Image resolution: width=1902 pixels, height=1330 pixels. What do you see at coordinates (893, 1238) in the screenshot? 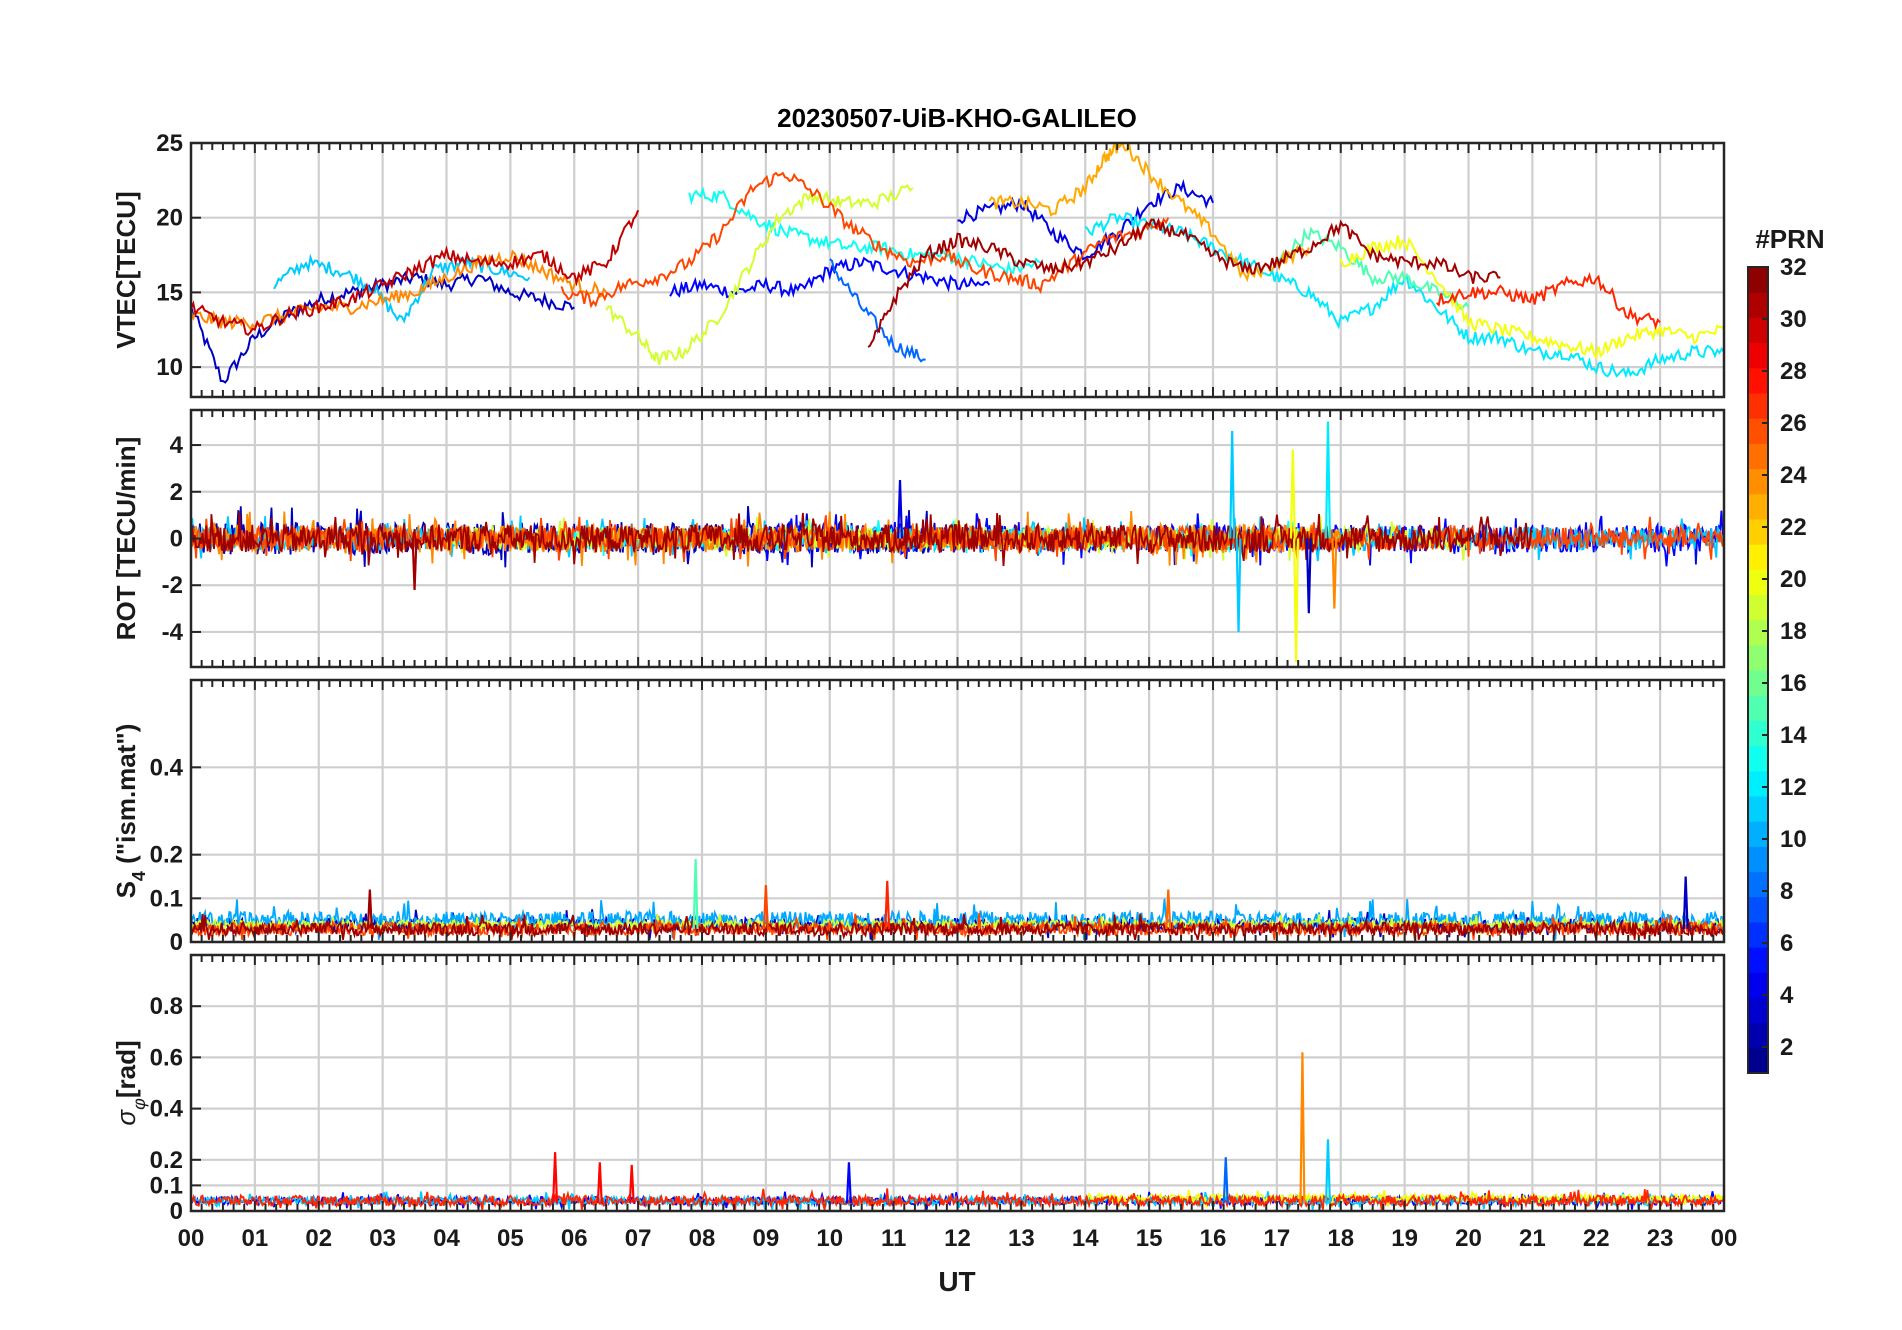
I see `x-tick-label: 11` at bounding box center [893, 1238].